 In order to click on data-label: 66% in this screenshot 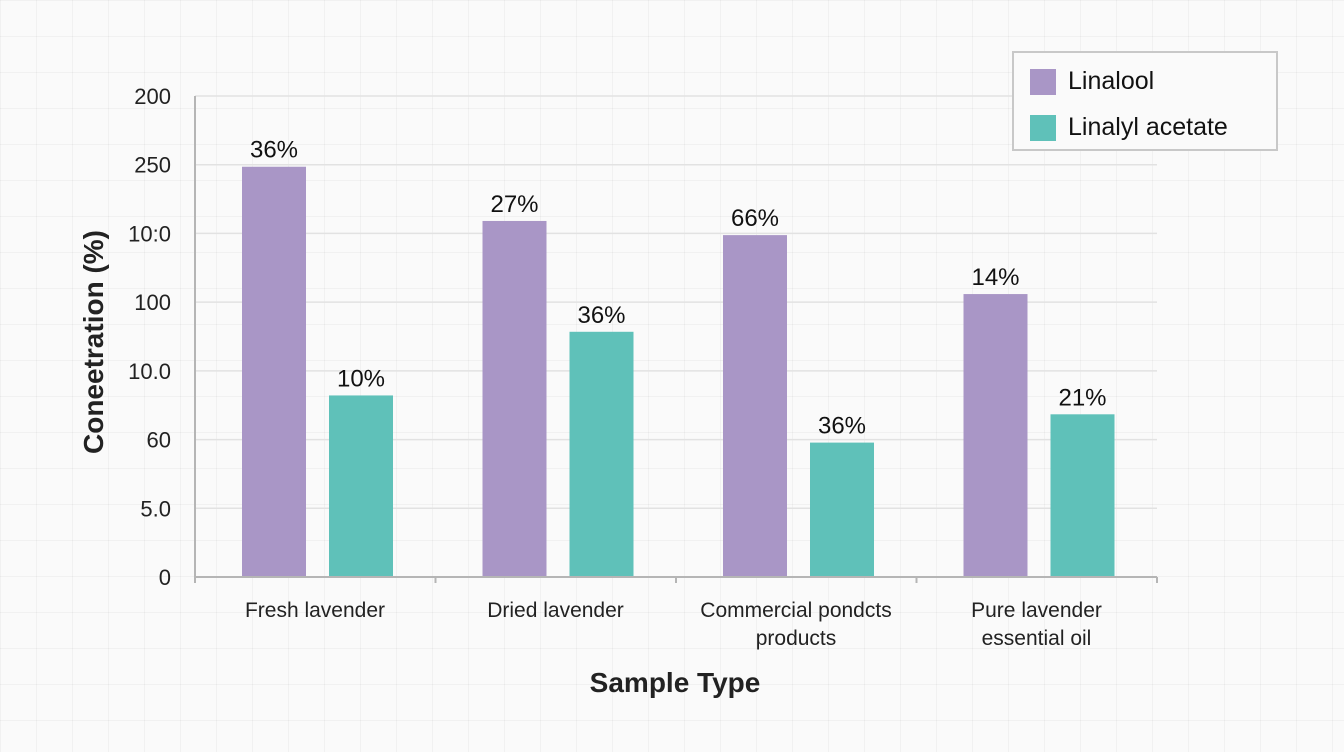, I will do `click(755, 218)`.